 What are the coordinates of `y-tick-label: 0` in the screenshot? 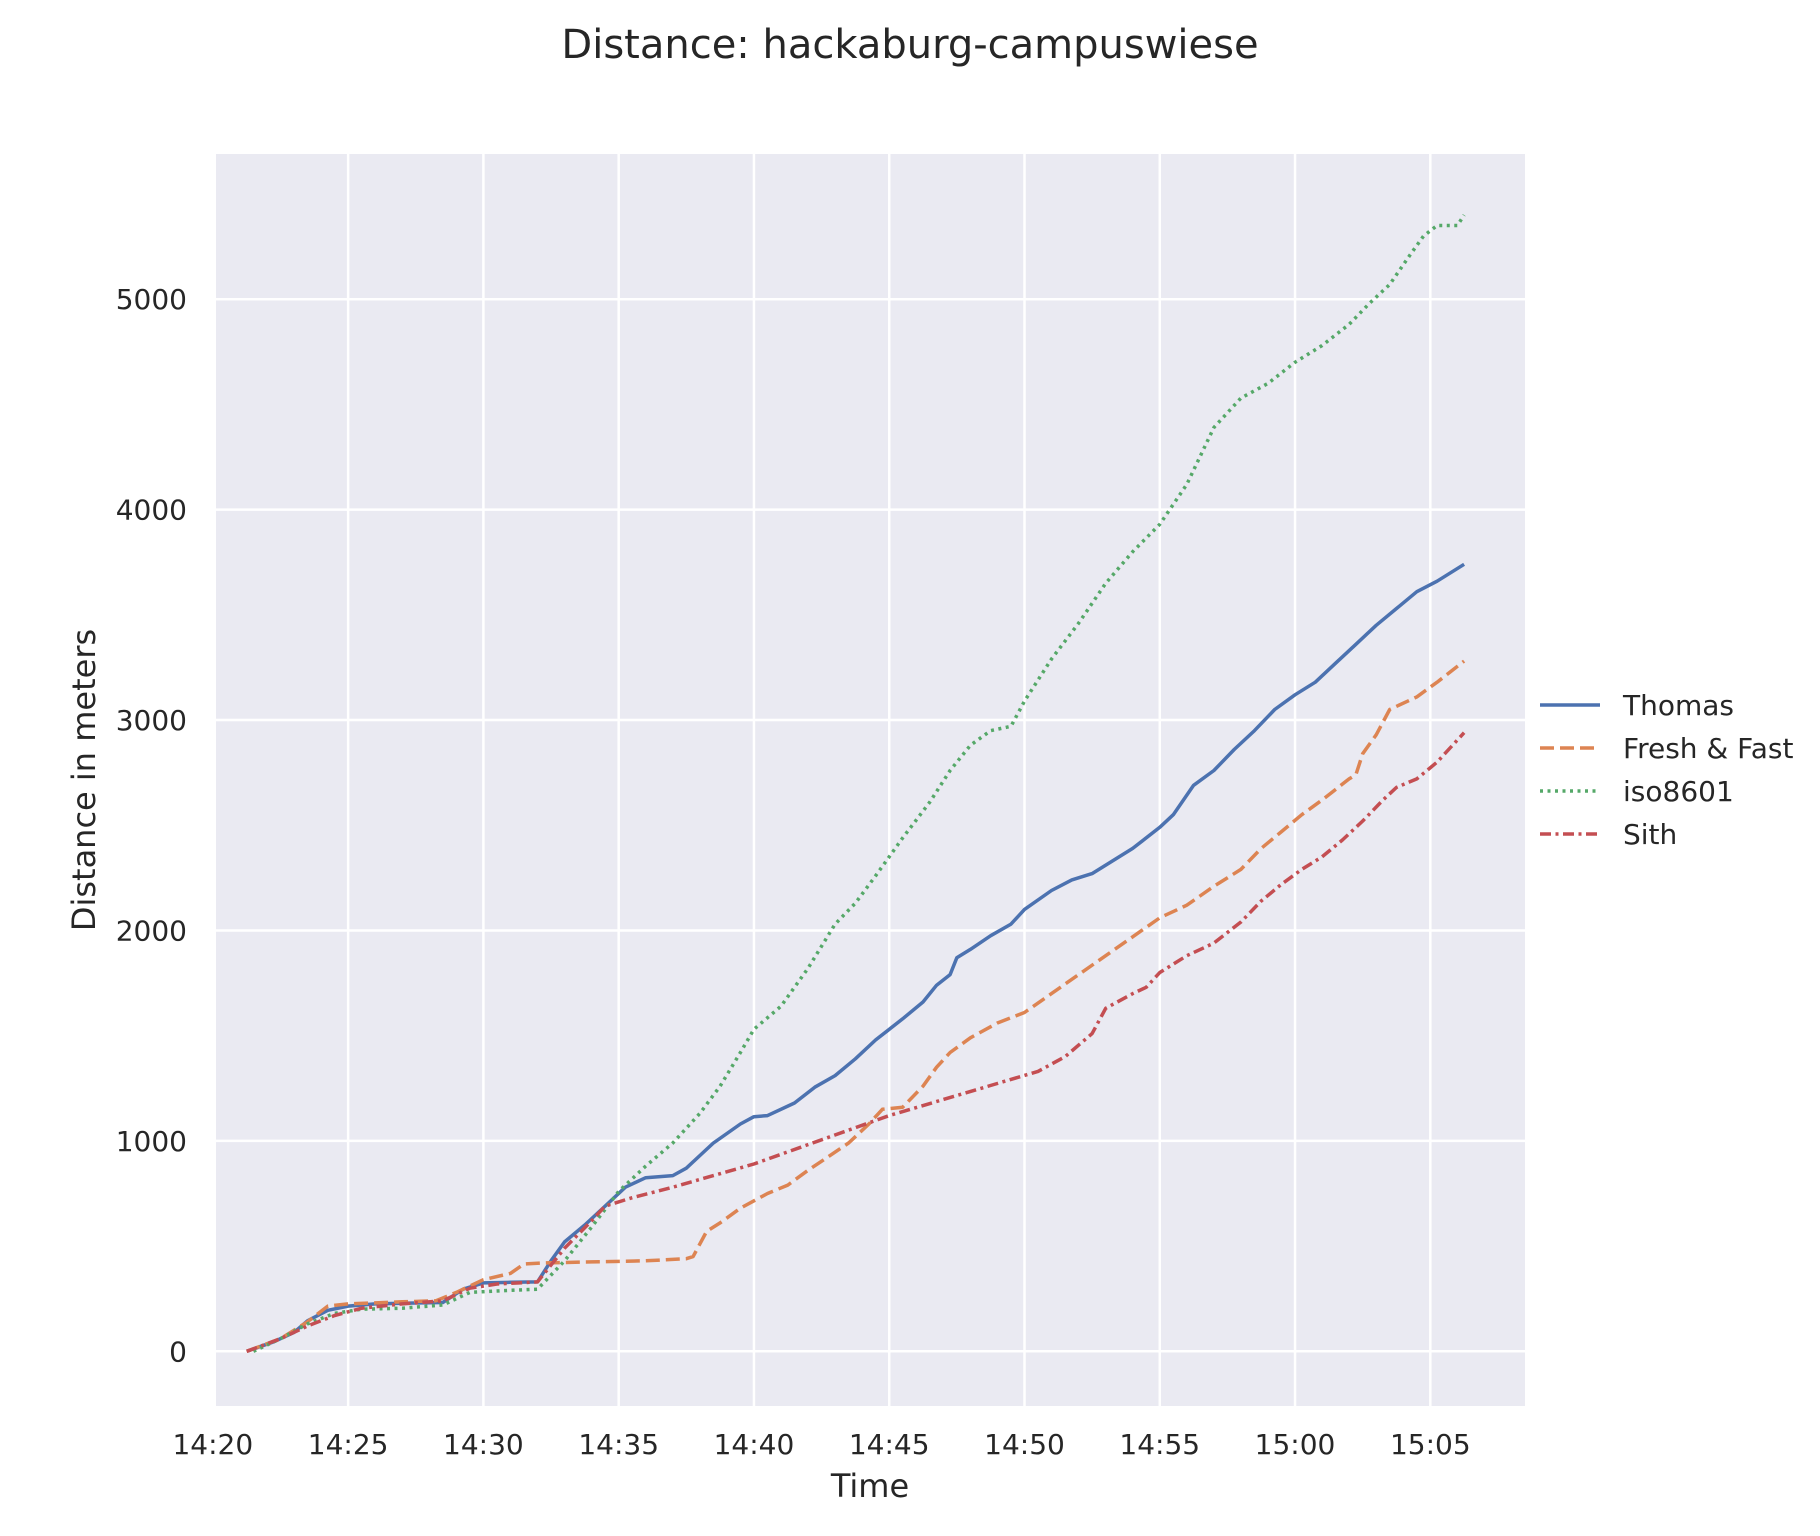 It's located at (178, 1351).